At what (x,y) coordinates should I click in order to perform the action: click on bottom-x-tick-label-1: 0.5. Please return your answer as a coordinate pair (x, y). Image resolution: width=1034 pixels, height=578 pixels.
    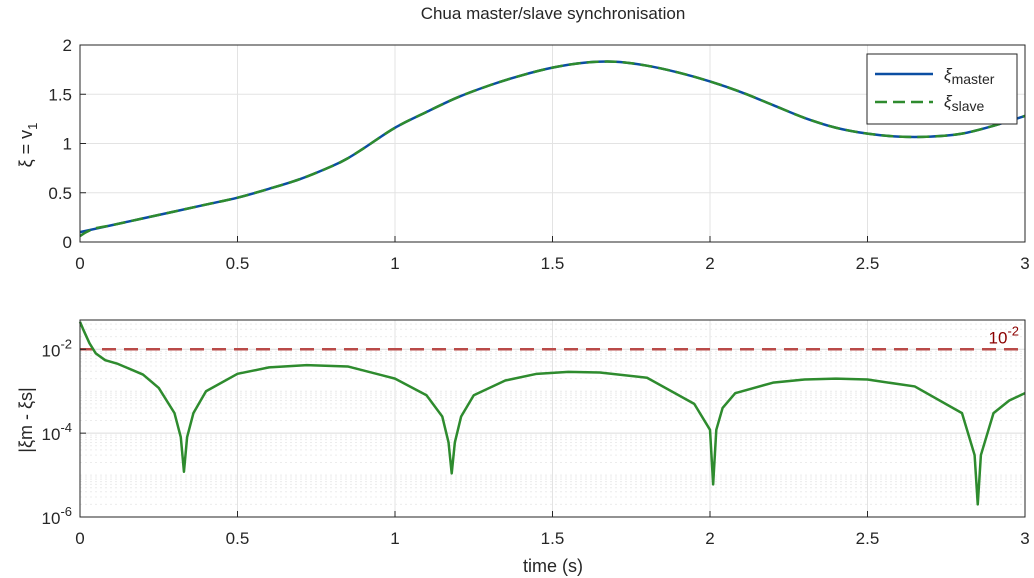
    Looking at the image, I should click on (238, 538).